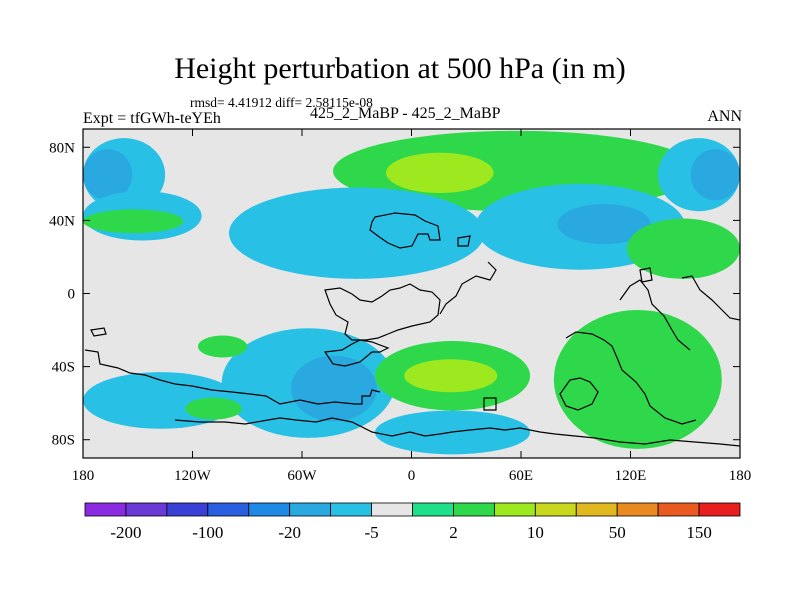 The image size is (800, 600). Describe the element at coordinates (699, 532) in the screenshot. I see `colorbar-label: 150` at that location.